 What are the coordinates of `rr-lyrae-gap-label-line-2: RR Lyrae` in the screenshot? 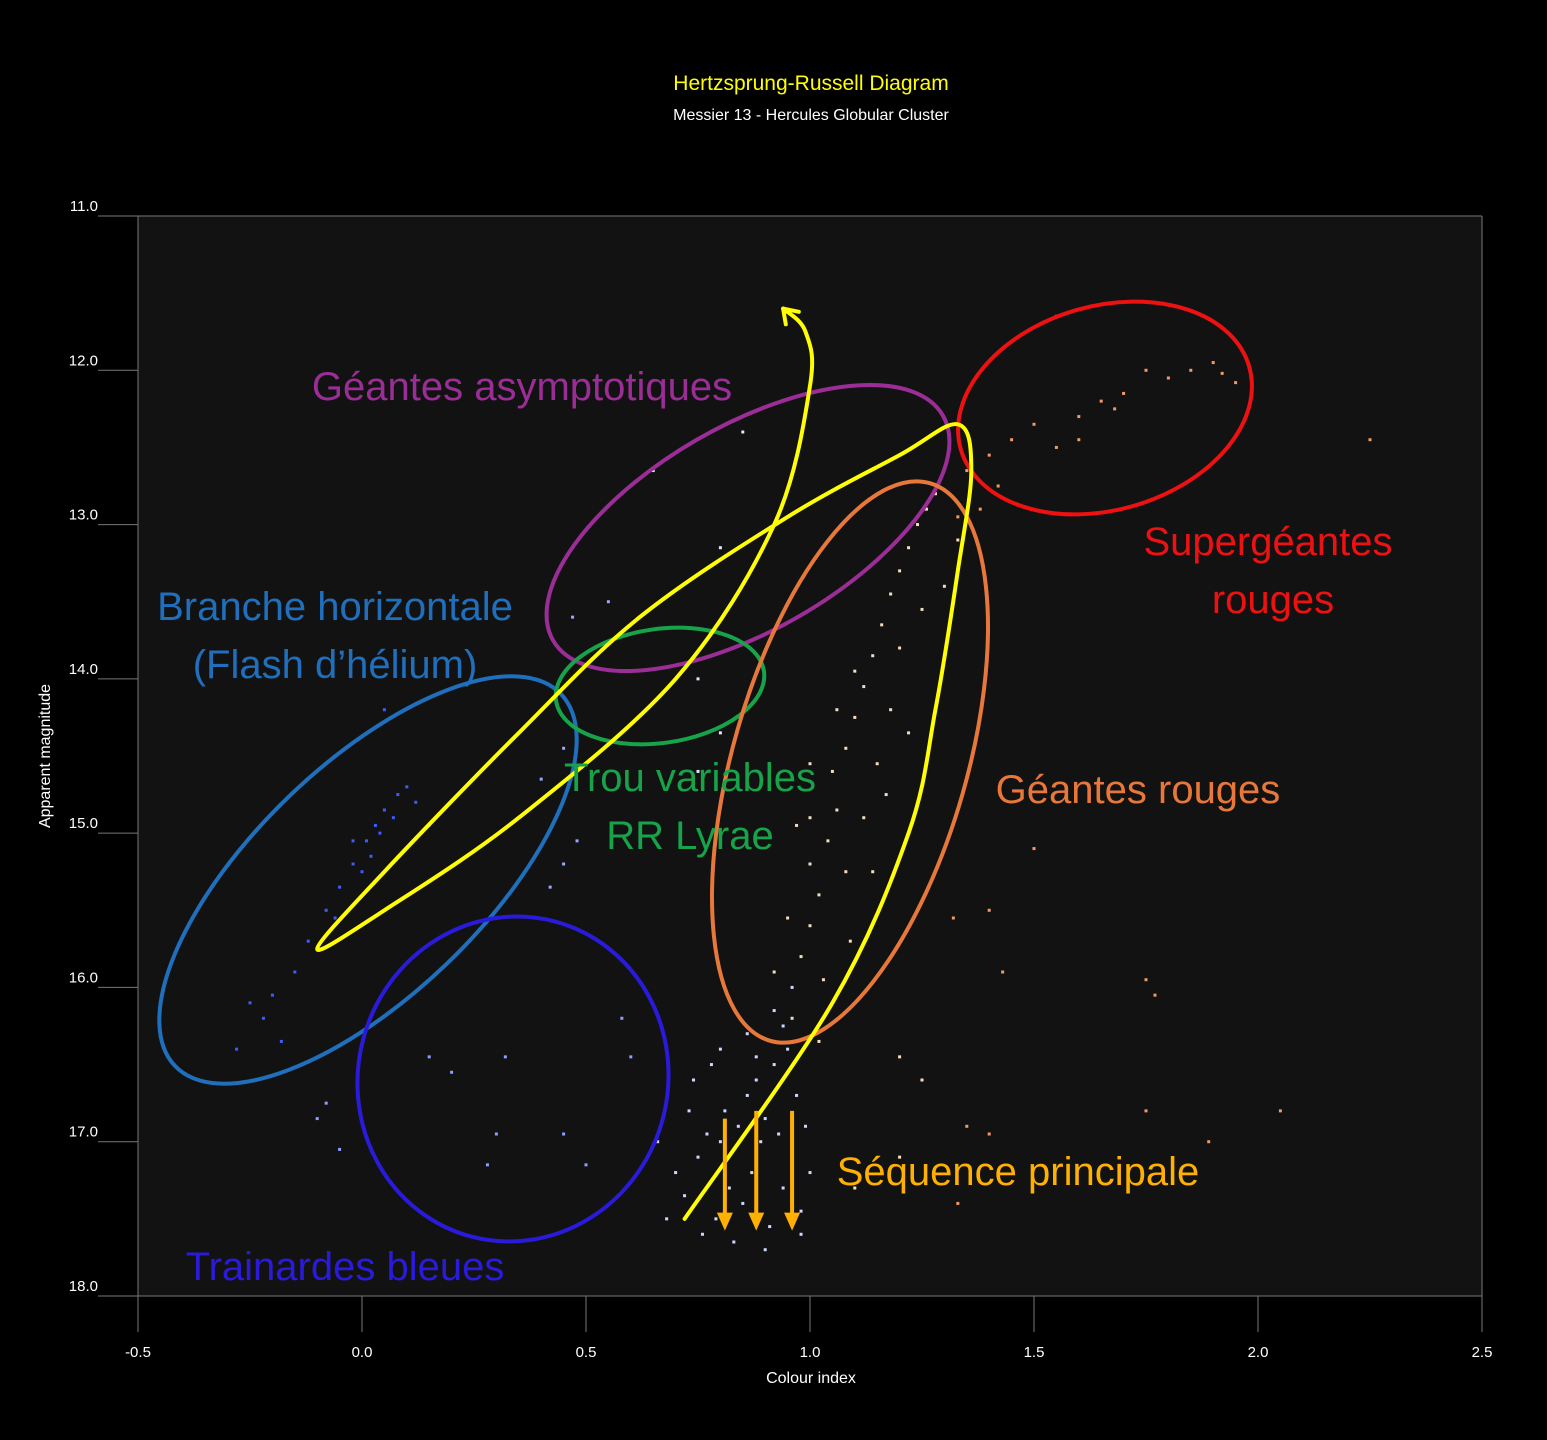 It's located at (689, 836).